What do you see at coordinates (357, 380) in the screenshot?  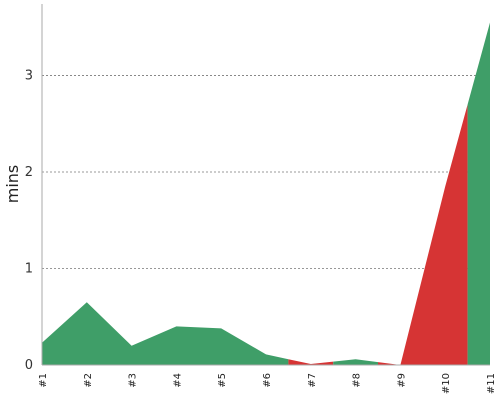 I see `x-tick-label: #8` at bounding box center [357, 380].